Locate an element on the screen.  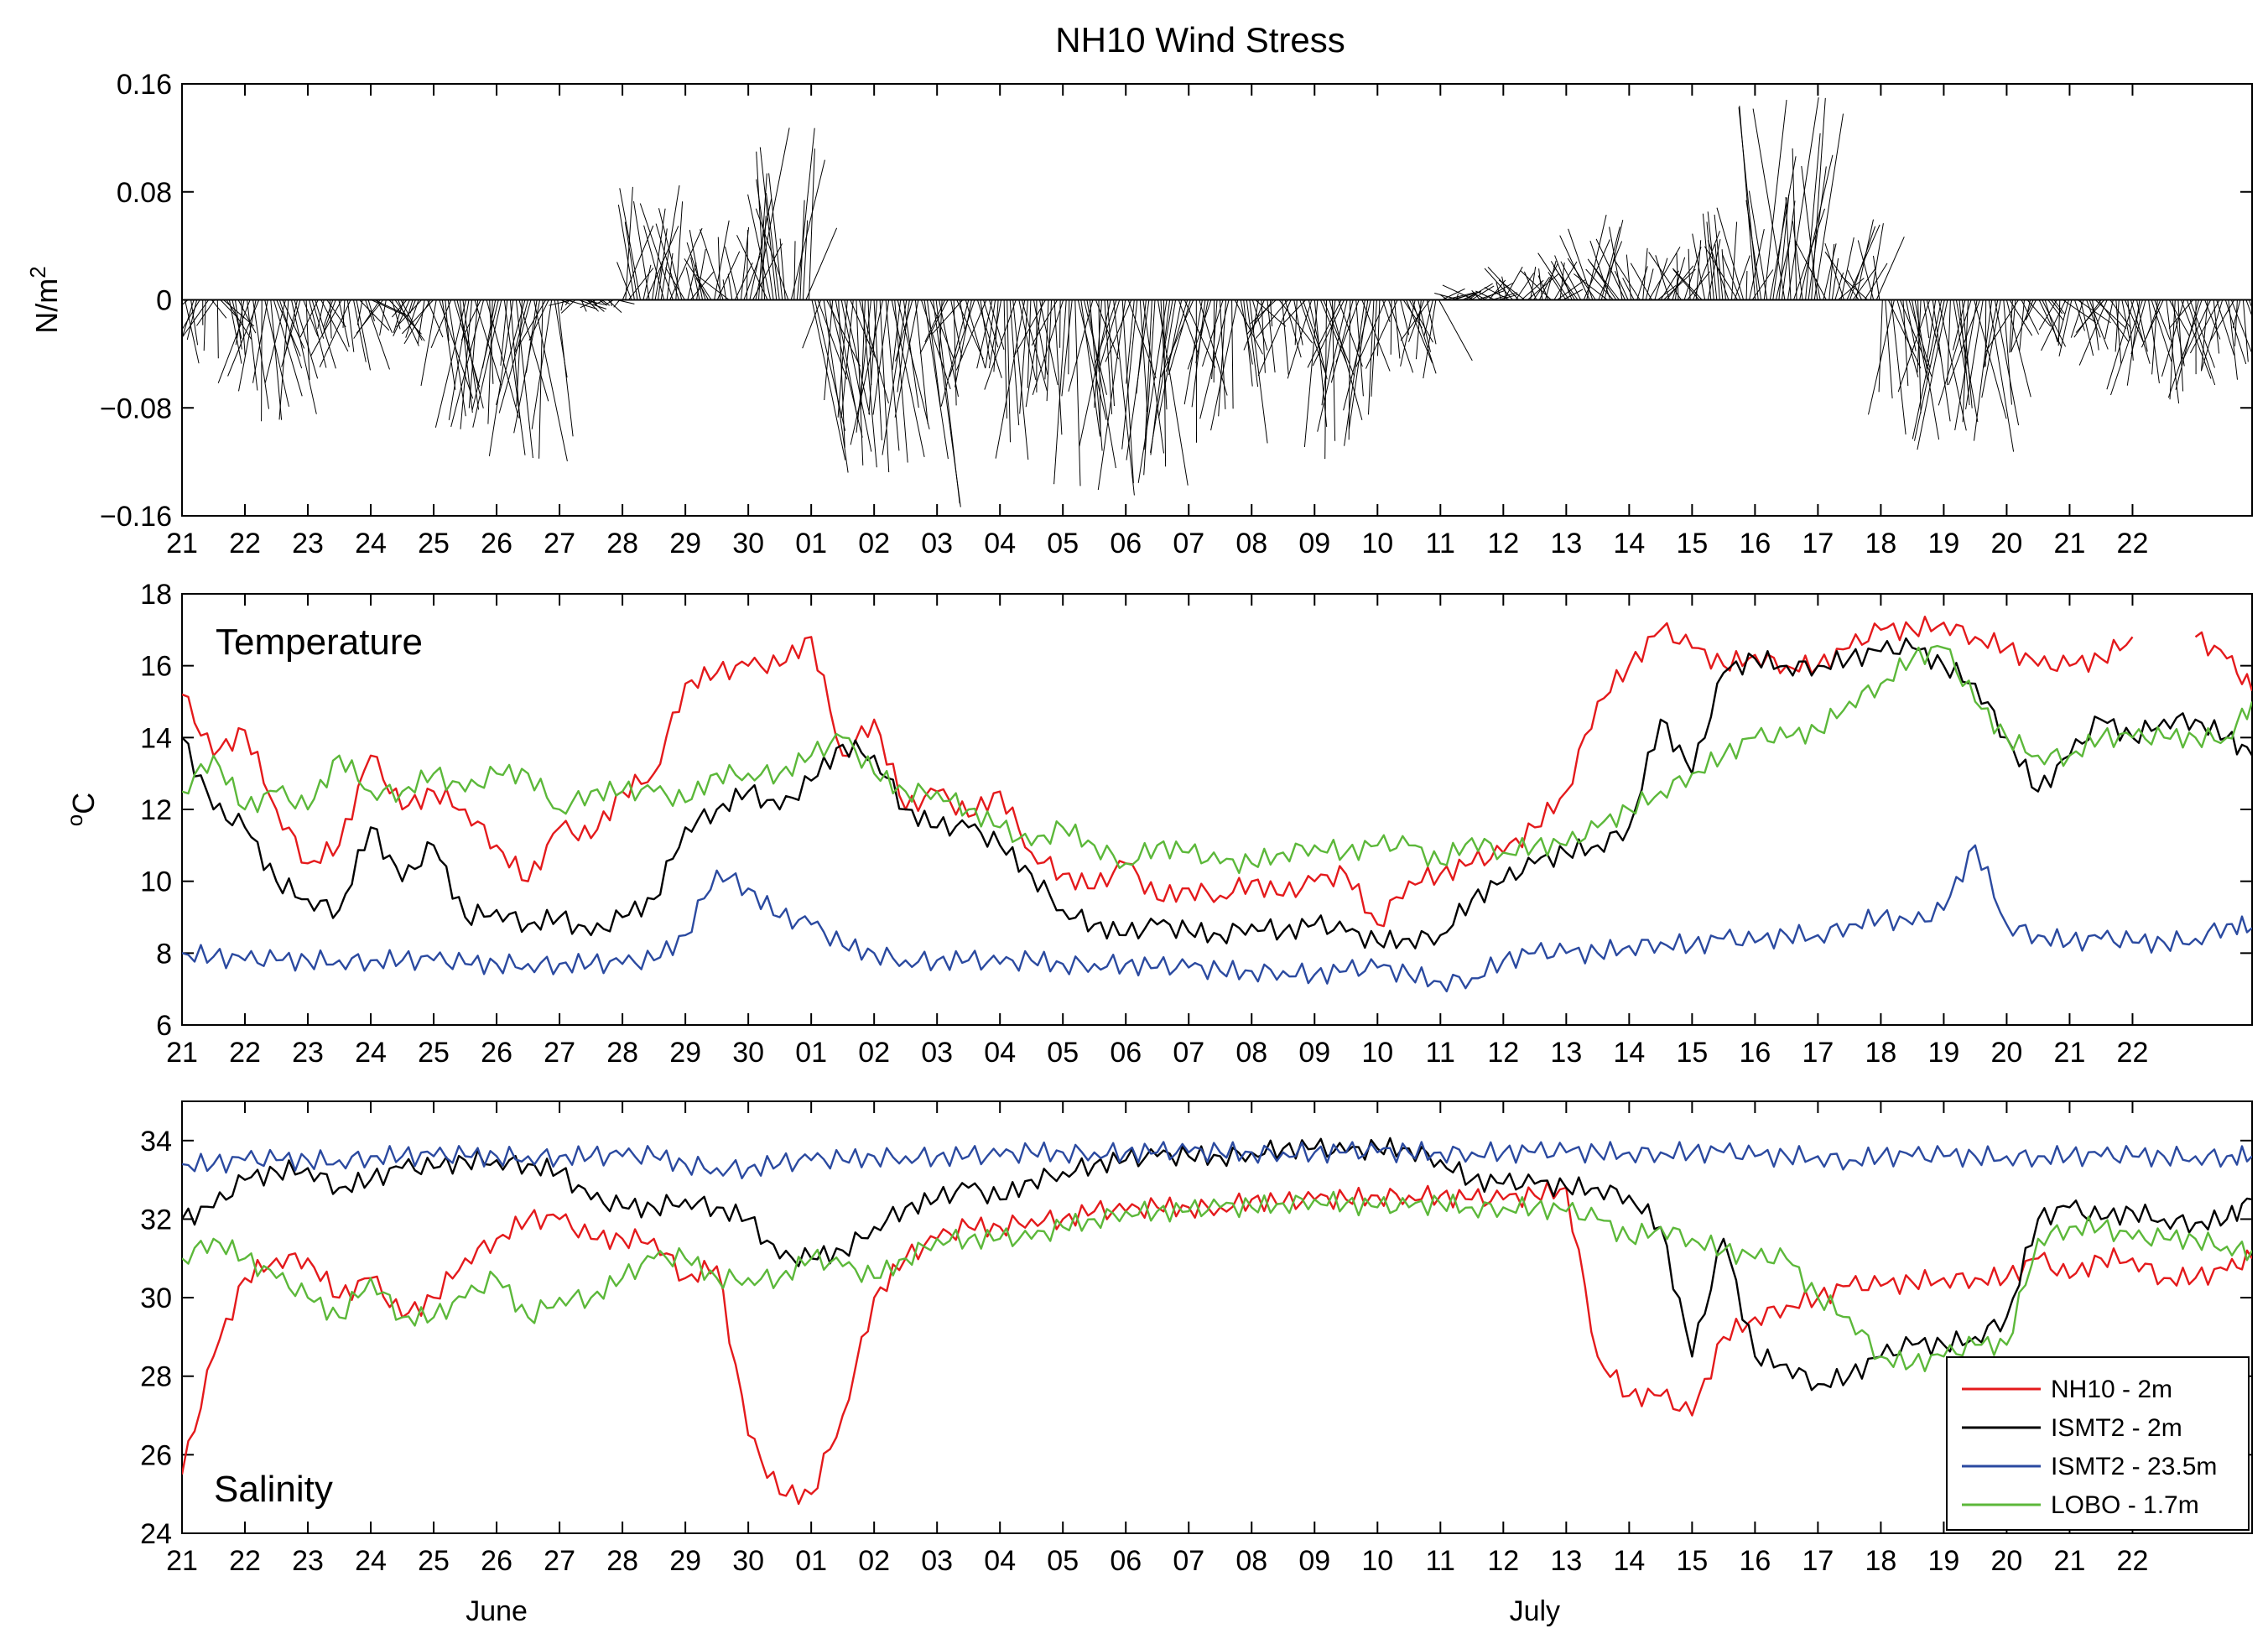
series-line-lobo is located at coordinates (1217, 1281).